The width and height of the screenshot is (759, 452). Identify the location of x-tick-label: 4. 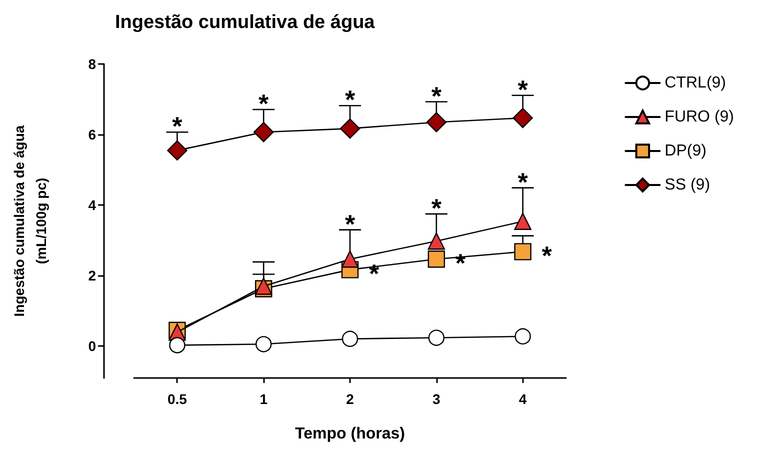
(522, 399).